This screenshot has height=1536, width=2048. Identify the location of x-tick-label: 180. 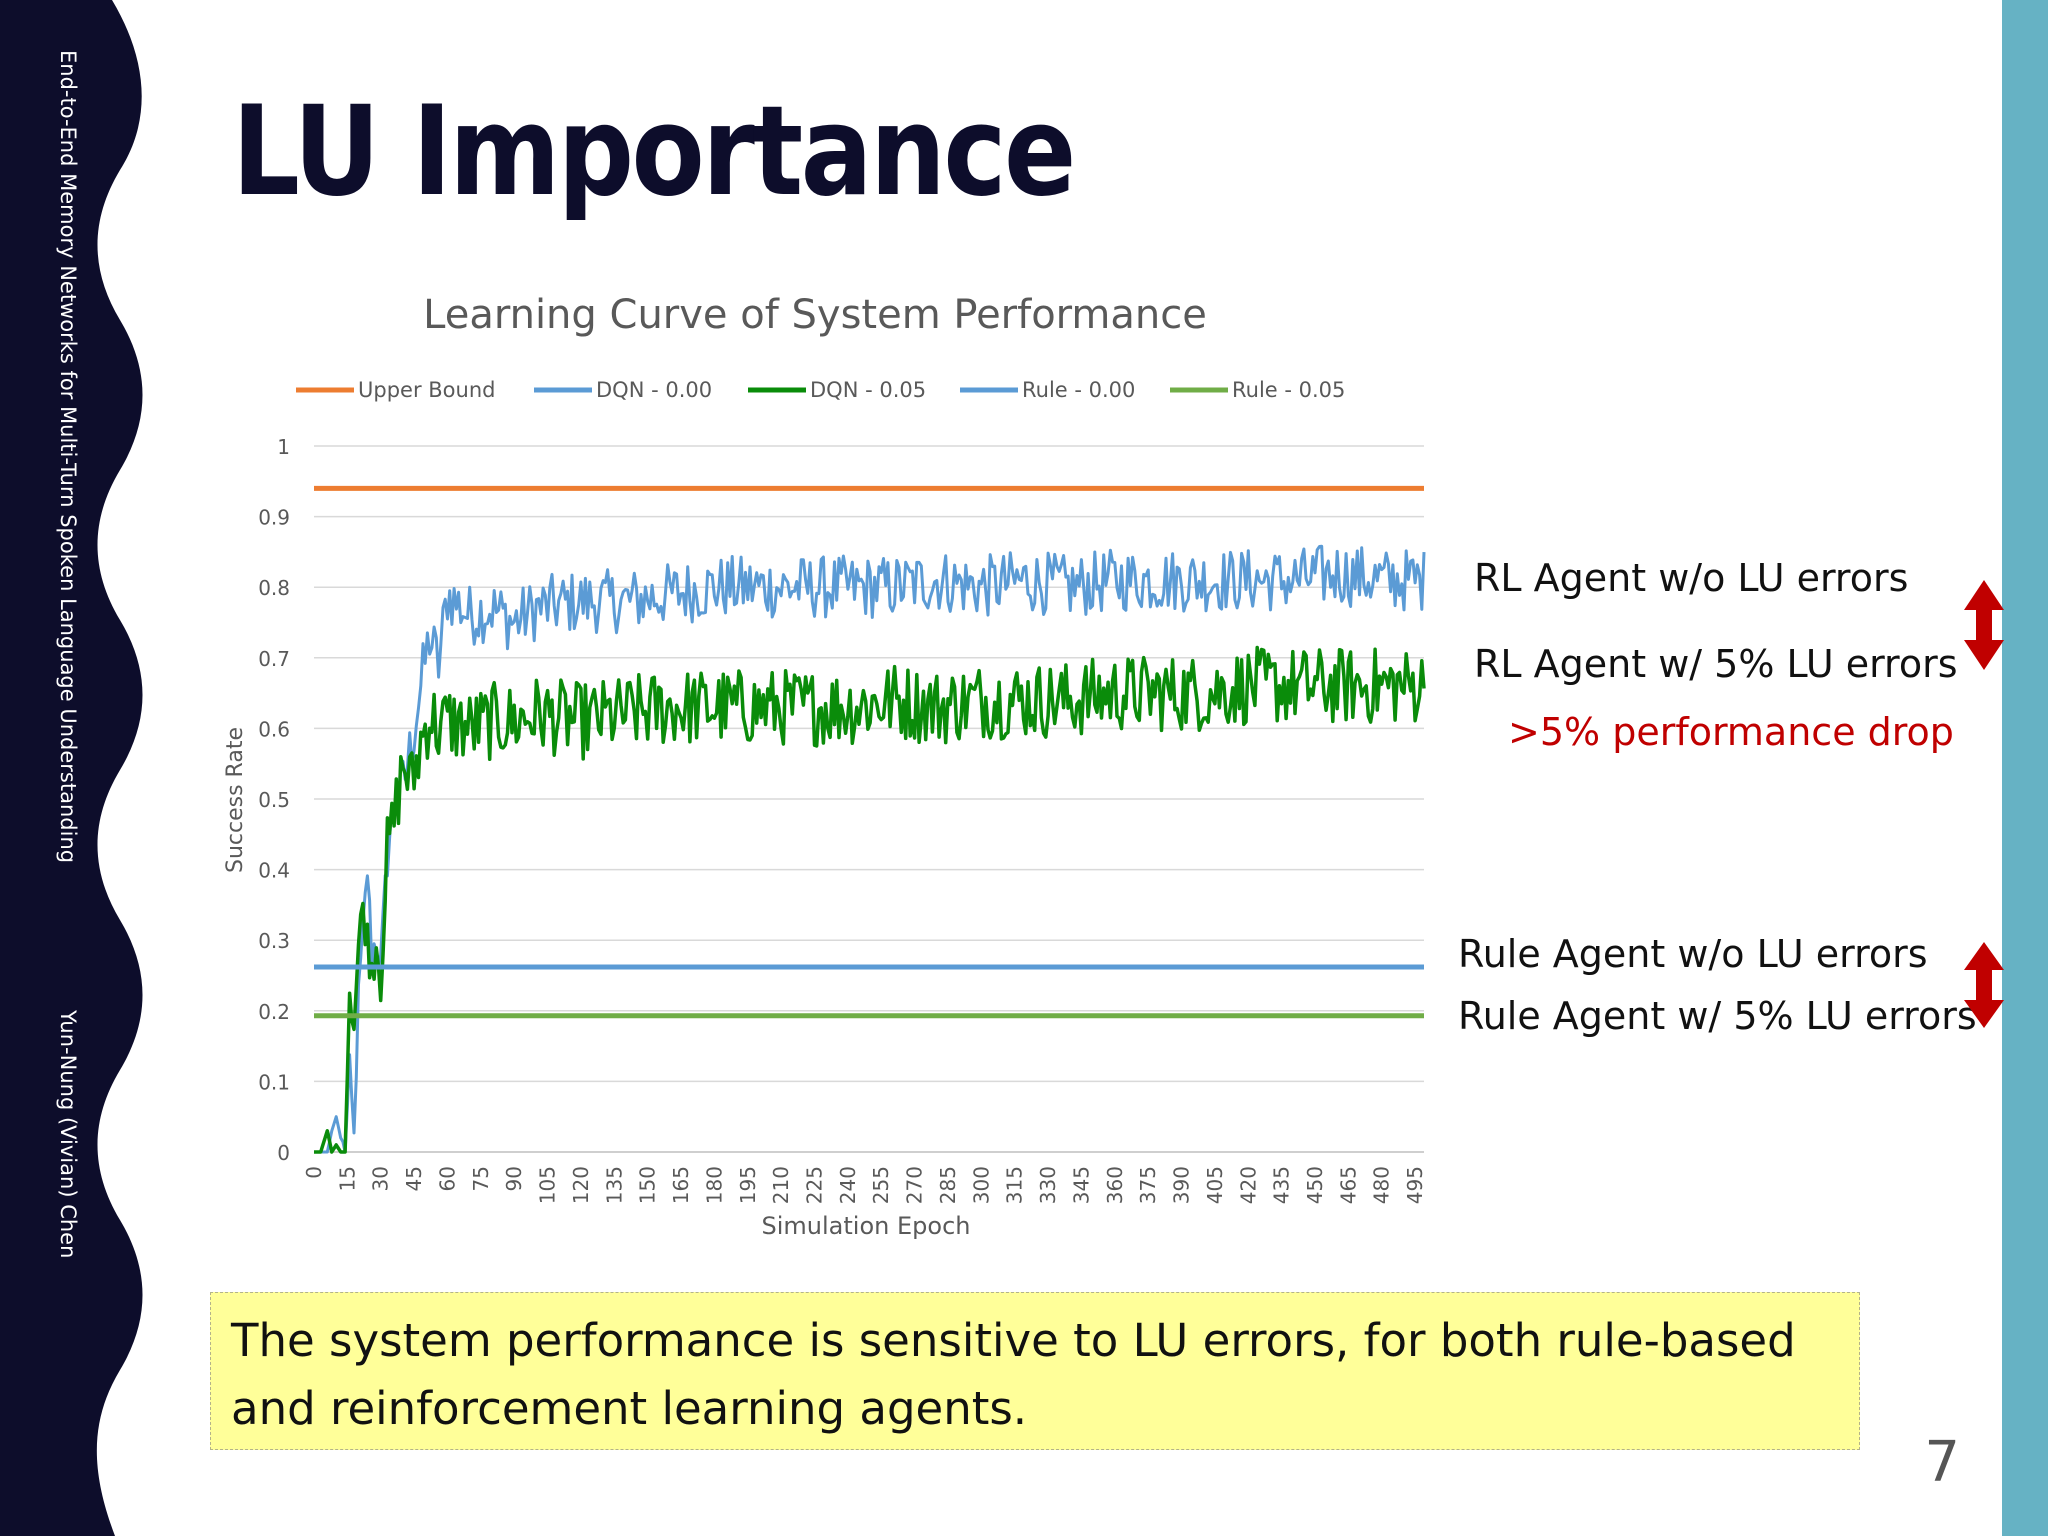
(714, 1185).